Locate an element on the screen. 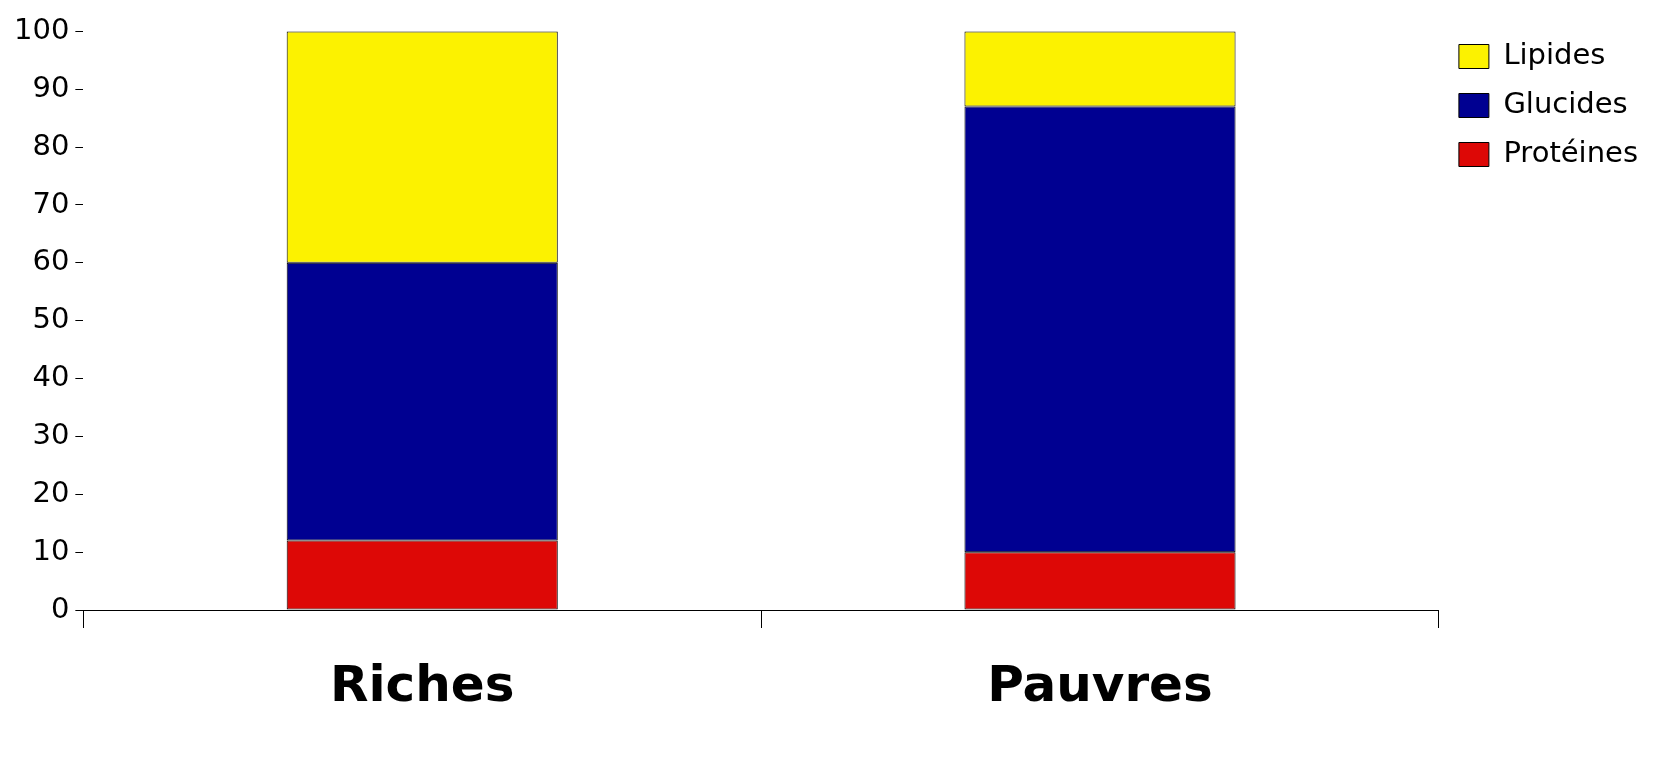 The image size is (1658, 760). y-tick-label: 80 is located at coordinates (51, 144).